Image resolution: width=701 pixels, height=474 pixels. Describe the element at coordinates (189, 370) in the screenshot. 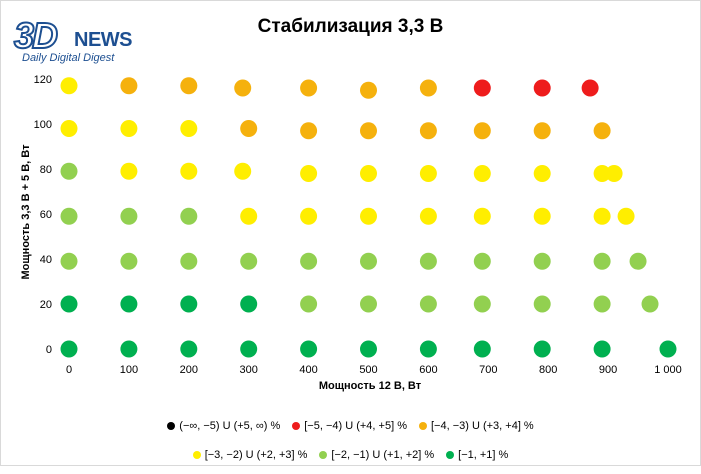

I see `x-tick-label: 200` at that location.